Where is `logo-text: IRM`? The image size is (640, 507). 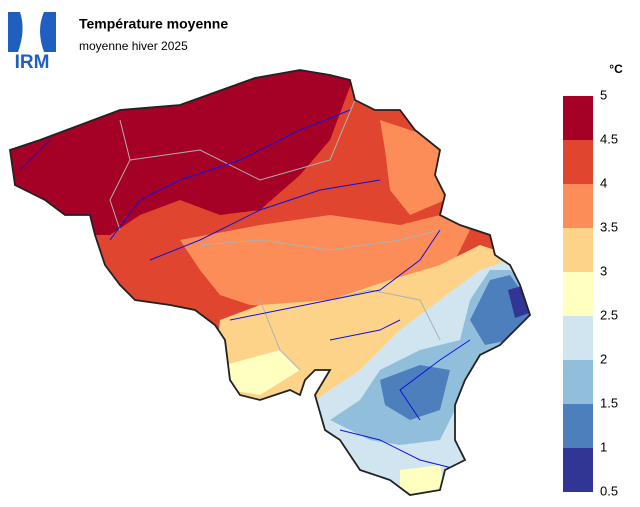
logo-text: IRM is located at coordinates (32, 62).